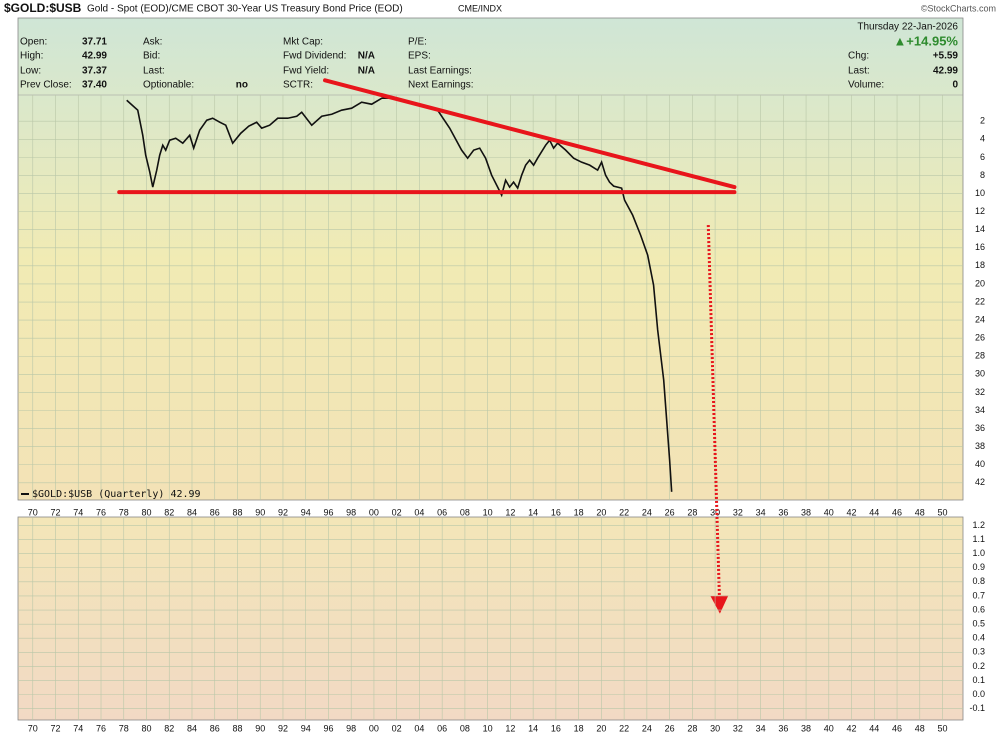  What do you see at coordinates (242, 85) in the screenshot?
I see `info-value: no` at bounding box center [242, 85].